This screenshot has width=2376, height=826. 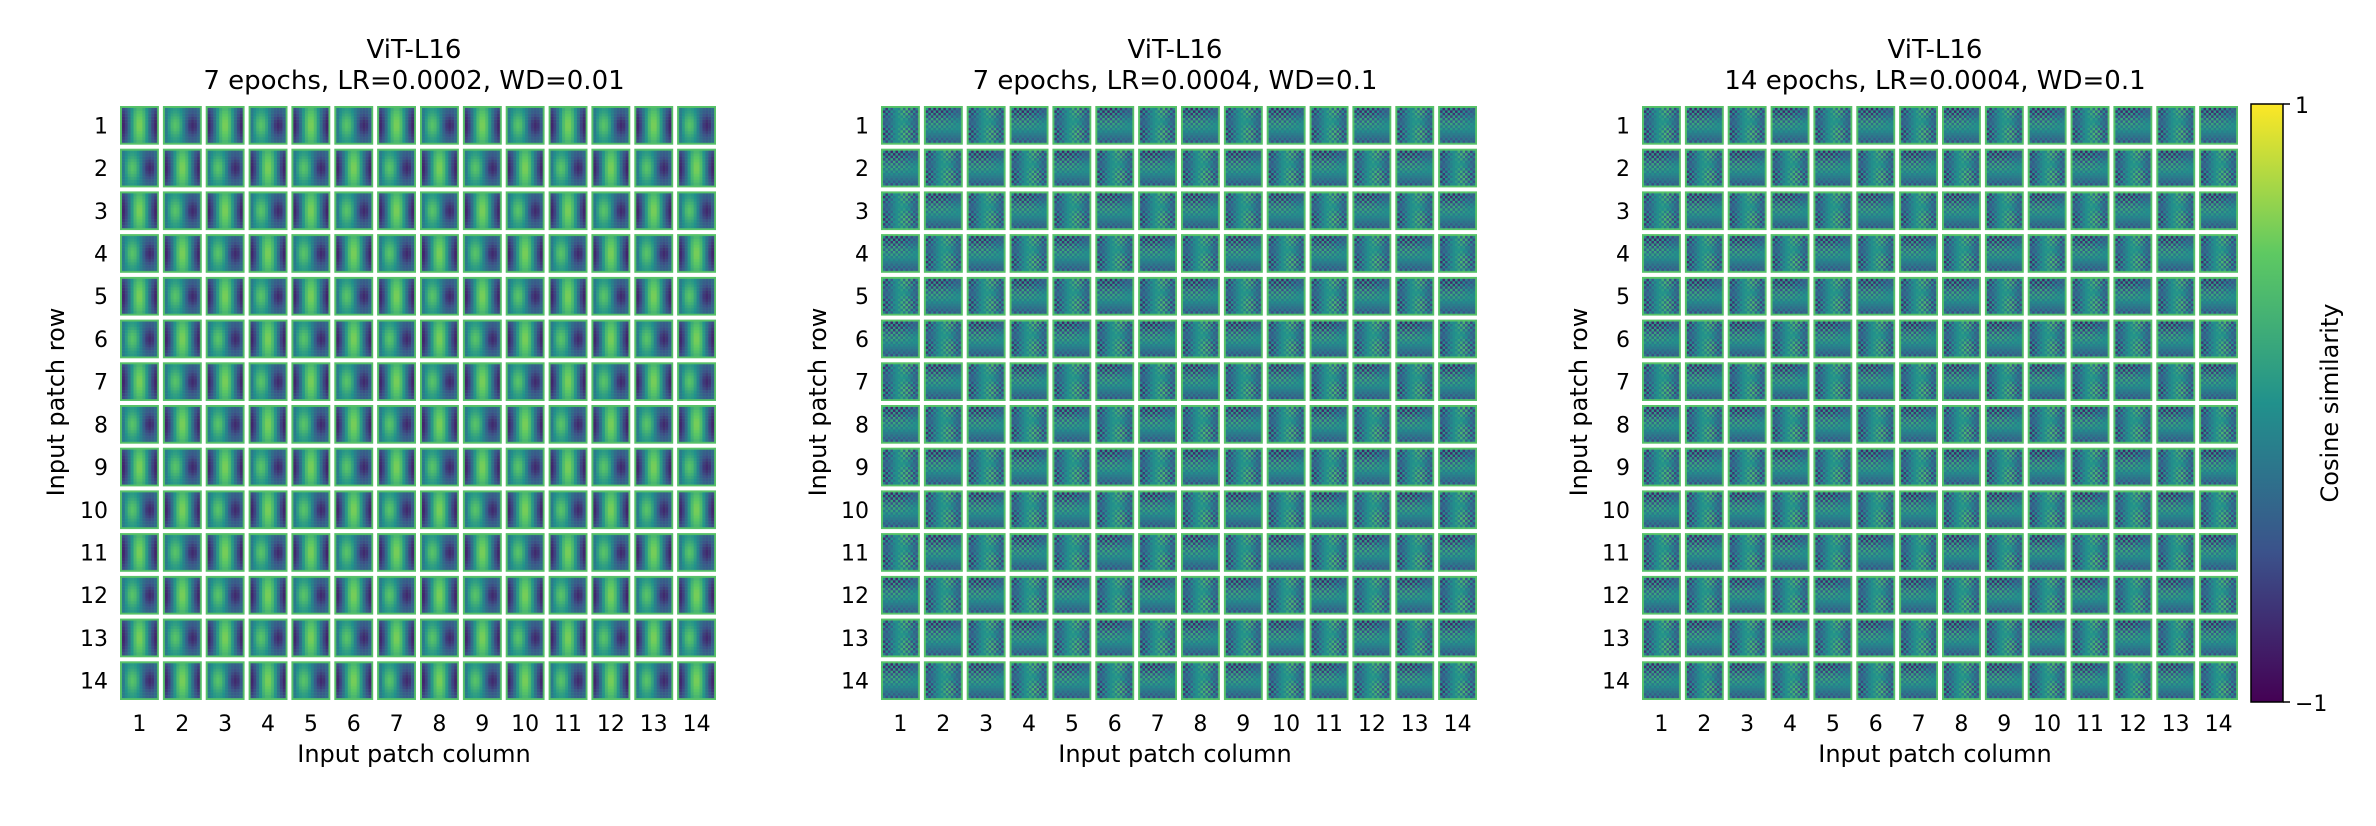 I want to click on col-tick-label: 12, so click(x=1372, y=724).